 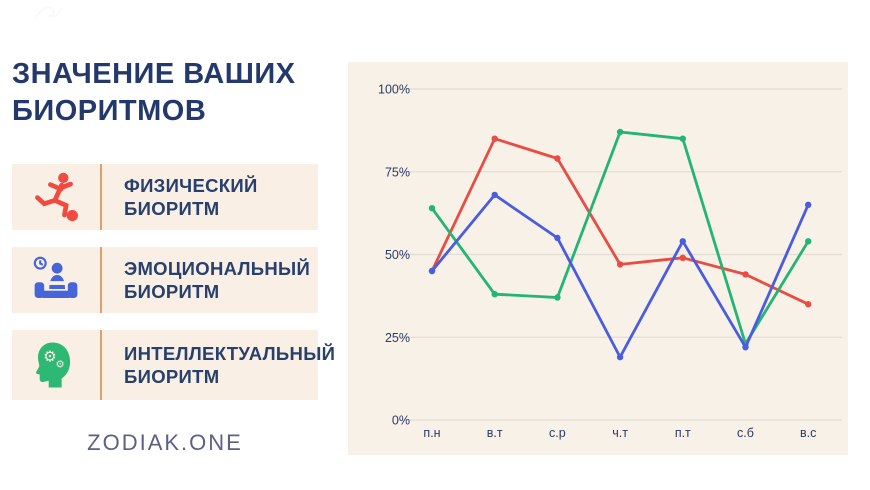 I want to click on legend-item-emotional: ЭМОЦИОНАЛЬНЫЙ БИОРИТМ, so click(x=165, y=280).